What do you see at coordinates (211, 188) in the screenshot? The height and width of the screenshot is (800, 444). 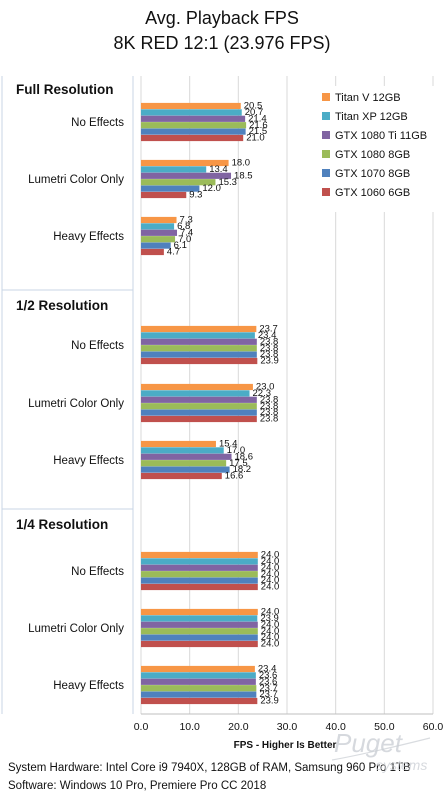 I see `data-label: 12.0` at bounding box center [211, 188].